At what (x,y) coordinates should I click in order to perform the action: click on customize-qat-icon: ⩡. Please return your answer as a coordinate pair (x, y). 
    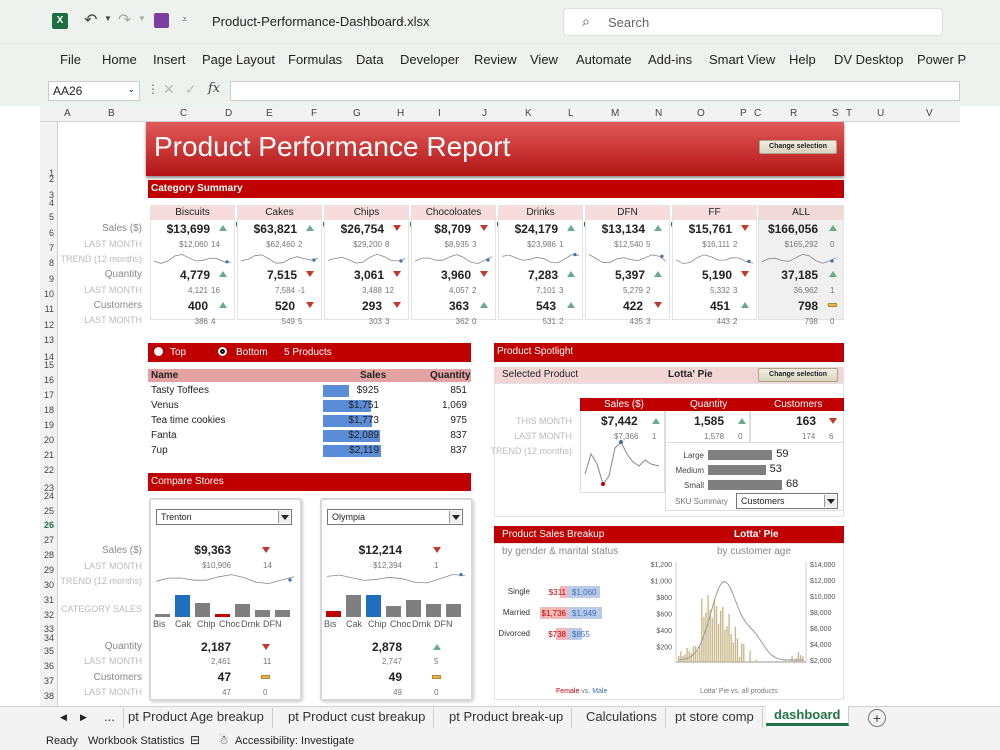
    Looking at the image, I should click on (185, 19).